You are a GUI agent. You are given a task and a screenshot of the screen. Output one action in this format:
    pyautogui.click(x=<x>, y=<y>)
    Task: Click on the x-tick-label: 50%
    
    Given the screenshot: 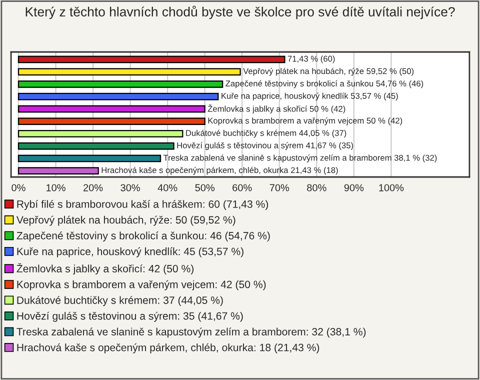 What is the action you would take?
    pyautogui.click(x=204, y=188)
    